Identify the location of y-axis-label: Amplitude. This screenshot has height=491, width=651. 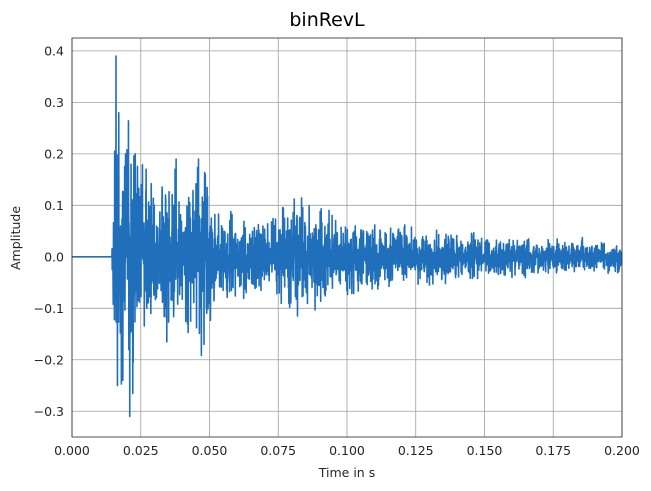
(15, 238).